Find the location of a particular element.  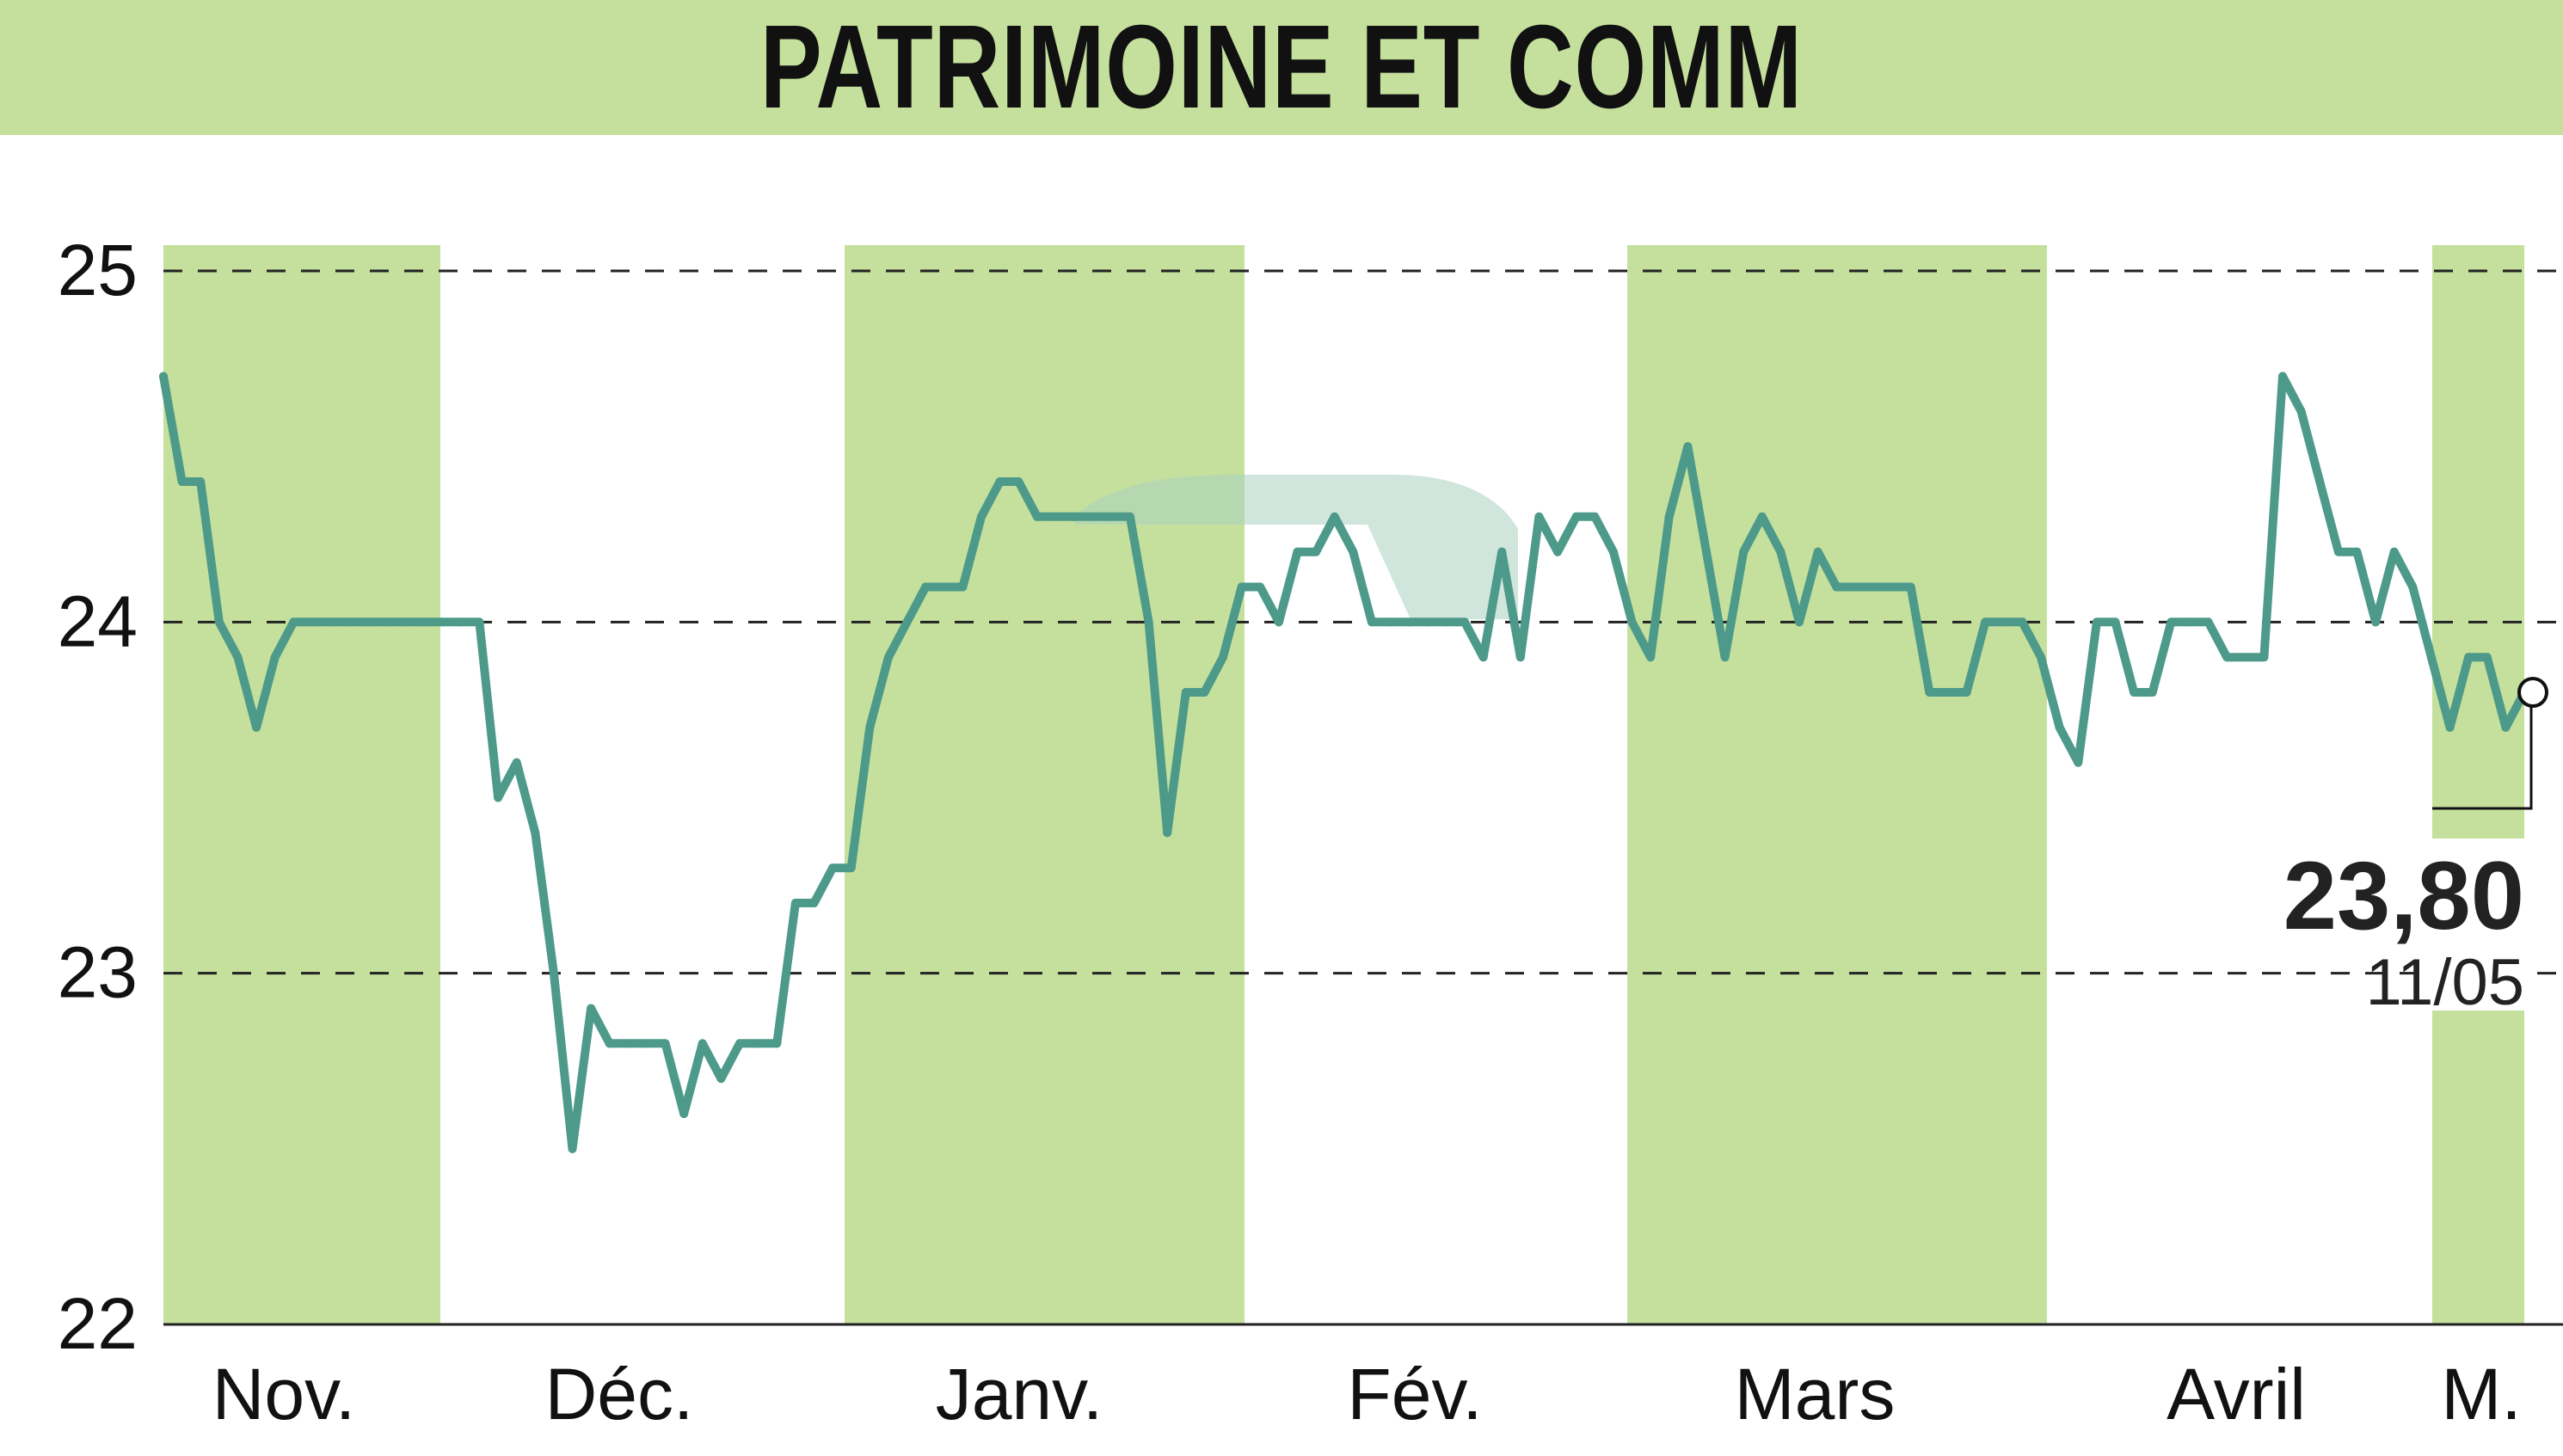

y-tick-label: 23 is located at coordinates (98, 972).